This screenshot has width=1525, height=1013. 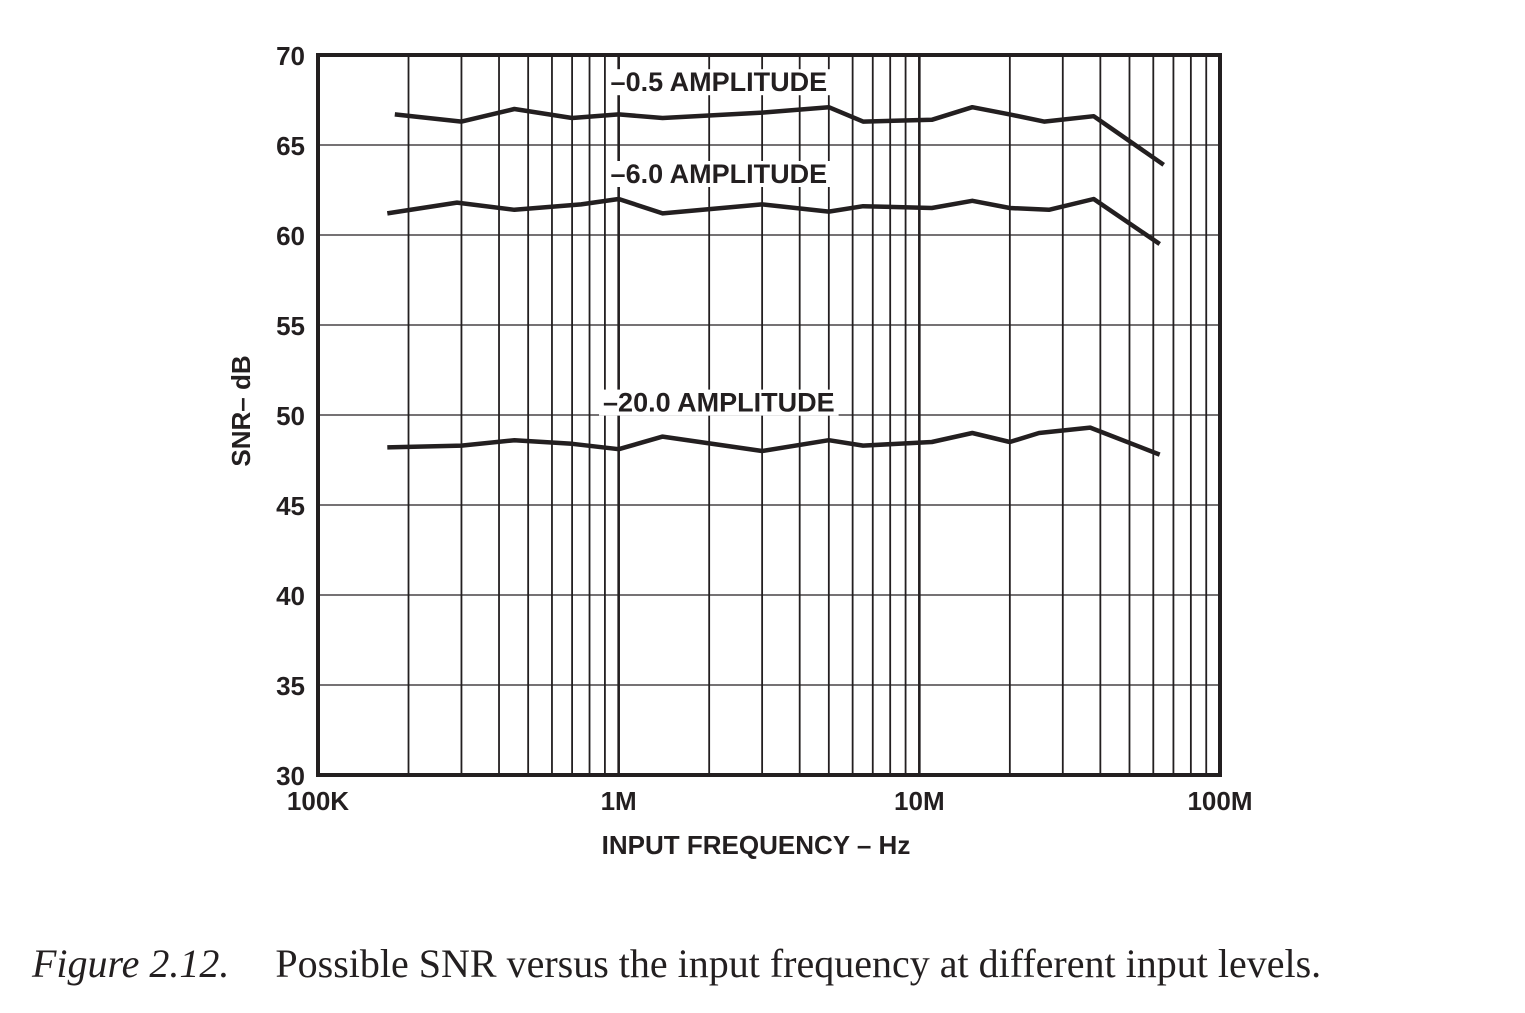 I want to click on x-axis-title: INPUT FREQUENCY – Hz, so click(x=756, y=845).